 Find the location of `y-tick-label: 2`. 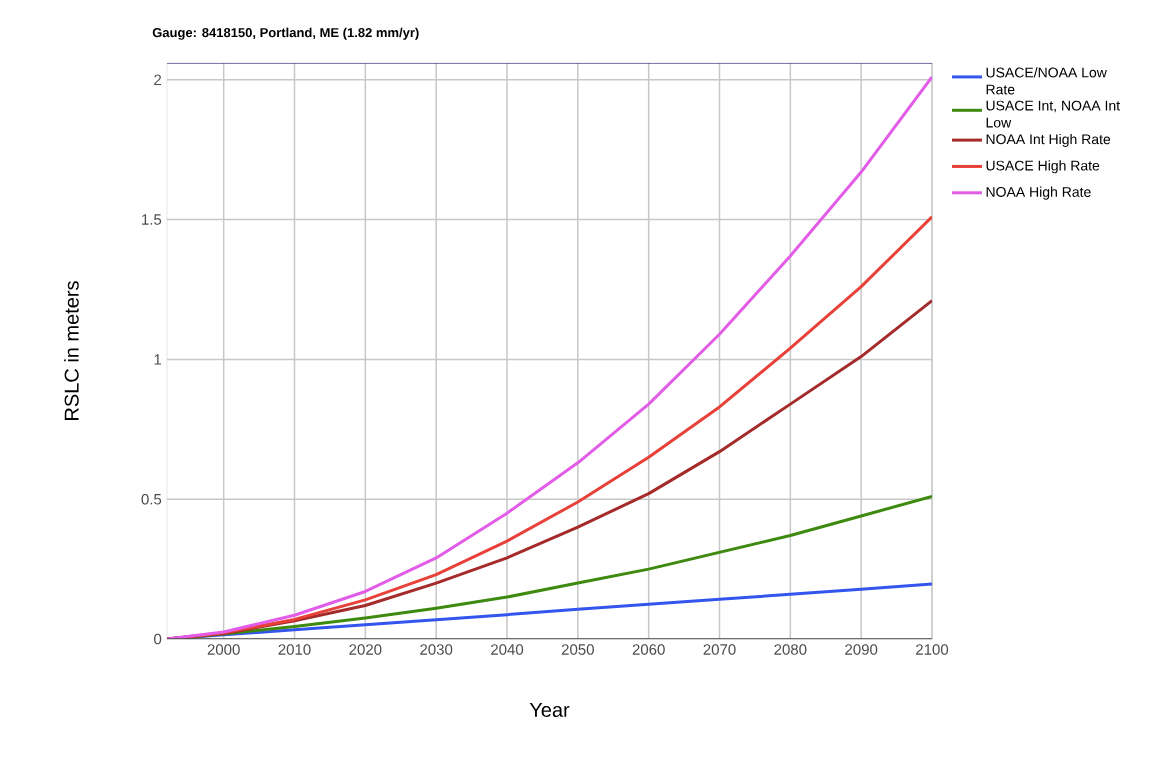

y-tick-label: 2 is located at coordinates (158, 80).